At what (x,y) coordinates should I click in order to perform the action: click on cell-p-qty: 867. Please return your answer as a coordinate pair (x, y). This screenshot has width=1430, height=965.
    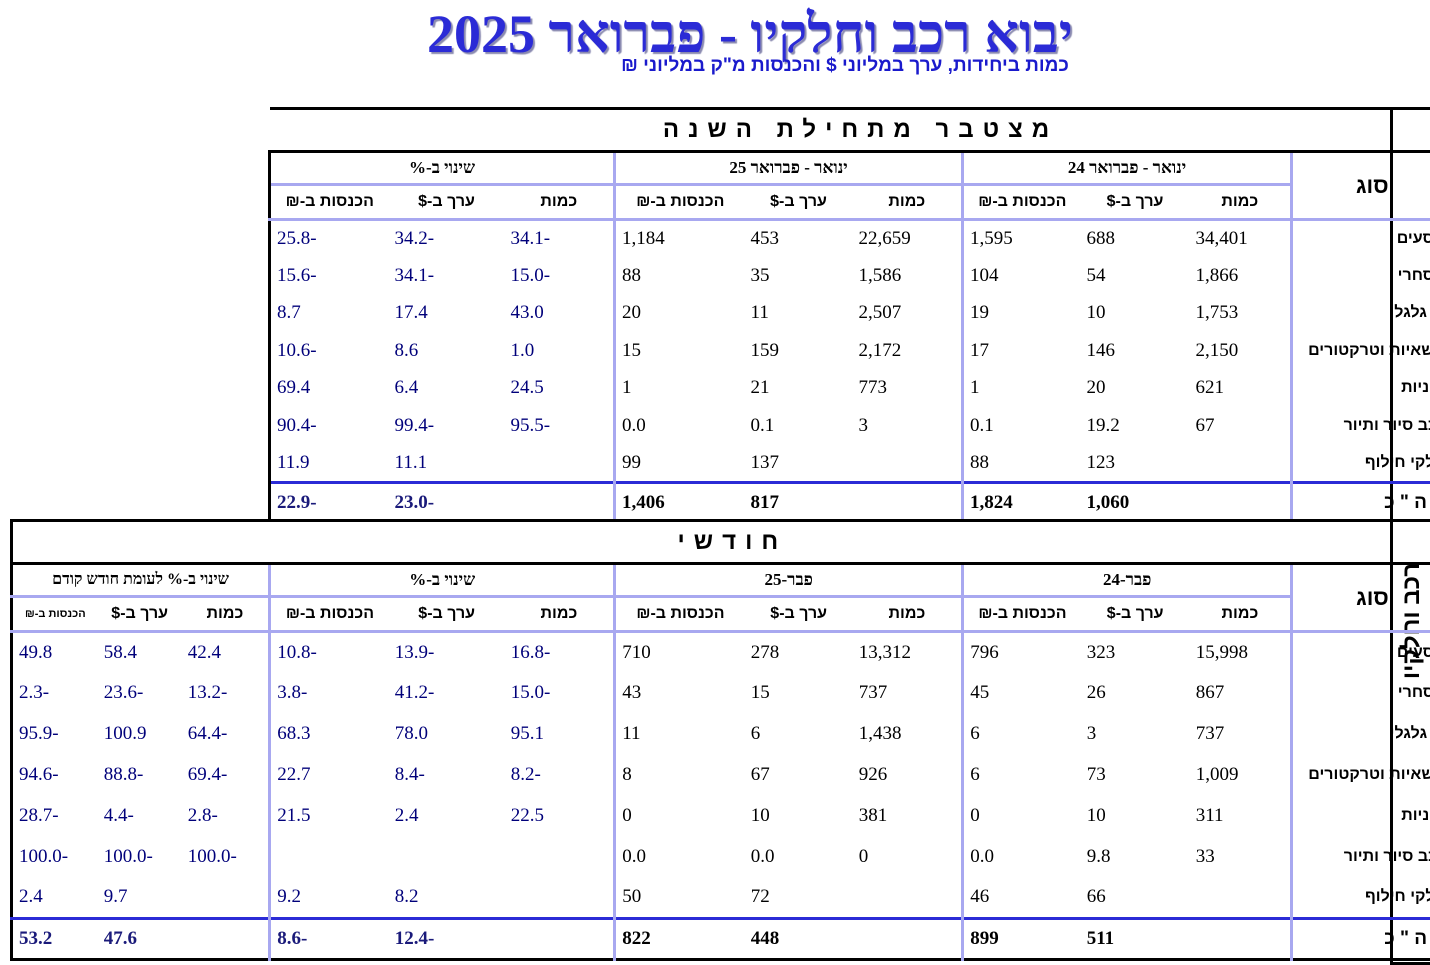
    Looking at the image, I should click on (1241, 693).